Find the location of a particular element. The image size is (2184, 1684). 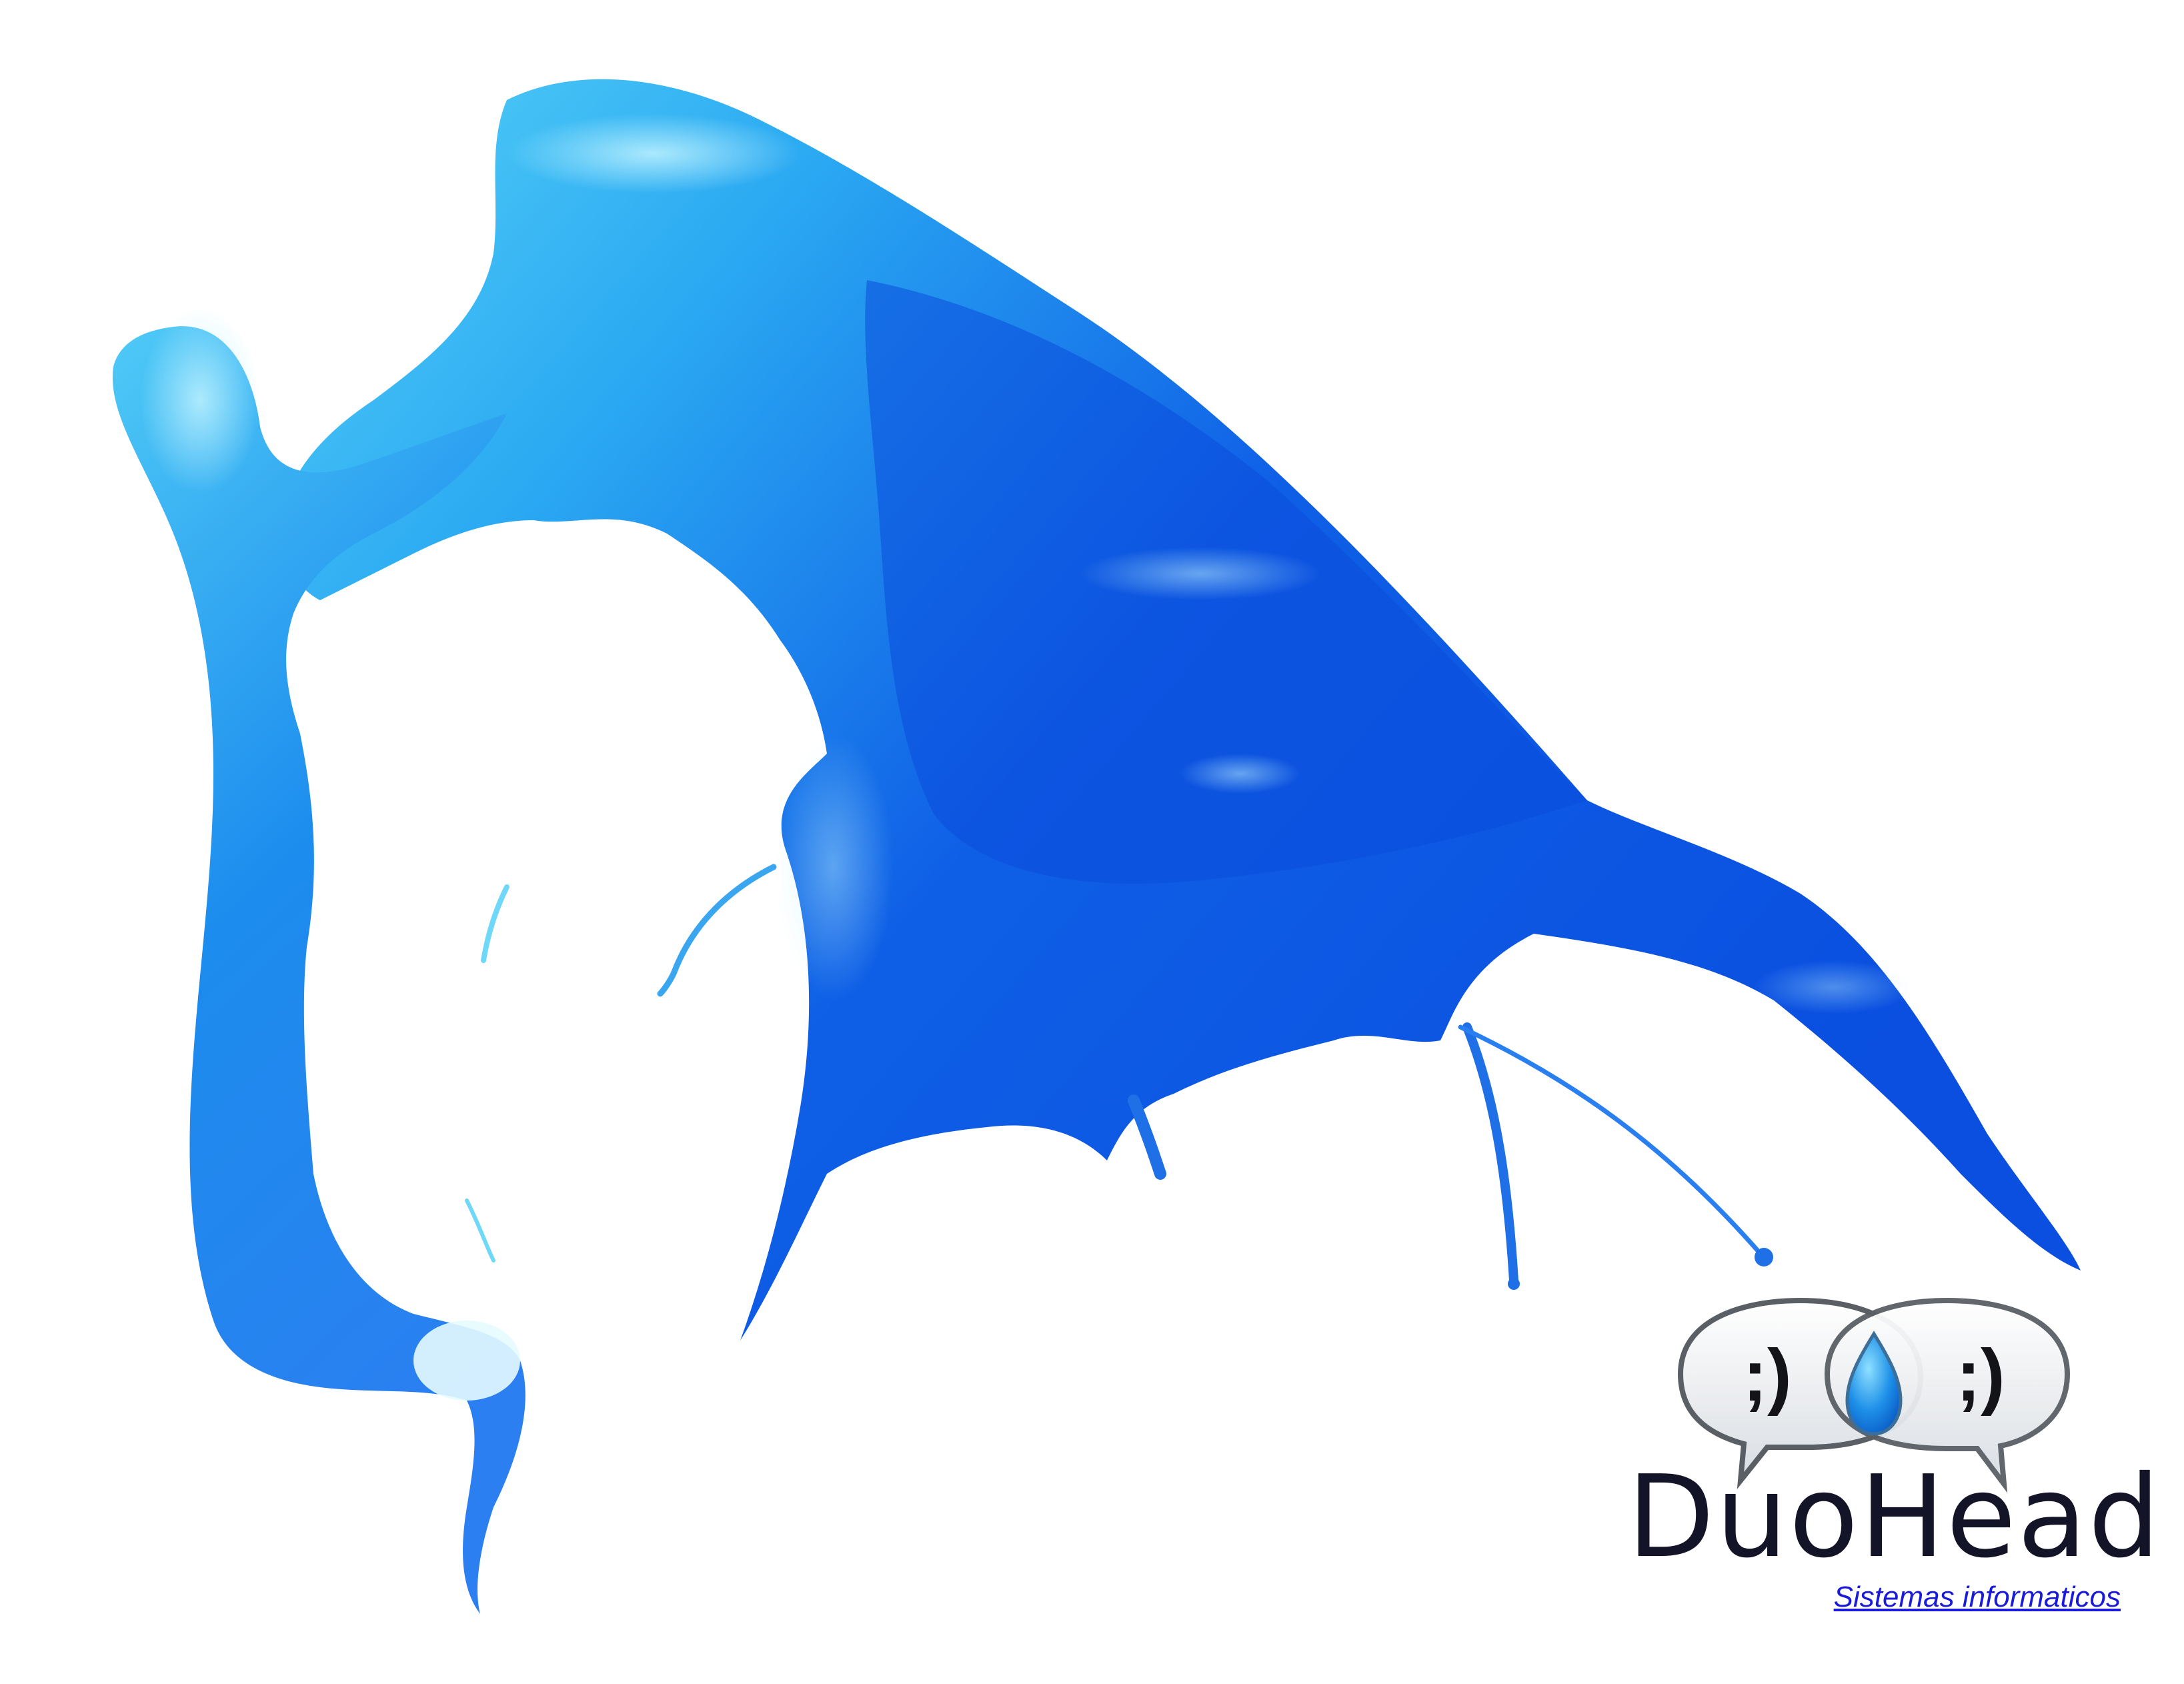

duohead-logo: ;) ;) DuoHead Sistemas informaticos is located at coordinates (1894, 1453).